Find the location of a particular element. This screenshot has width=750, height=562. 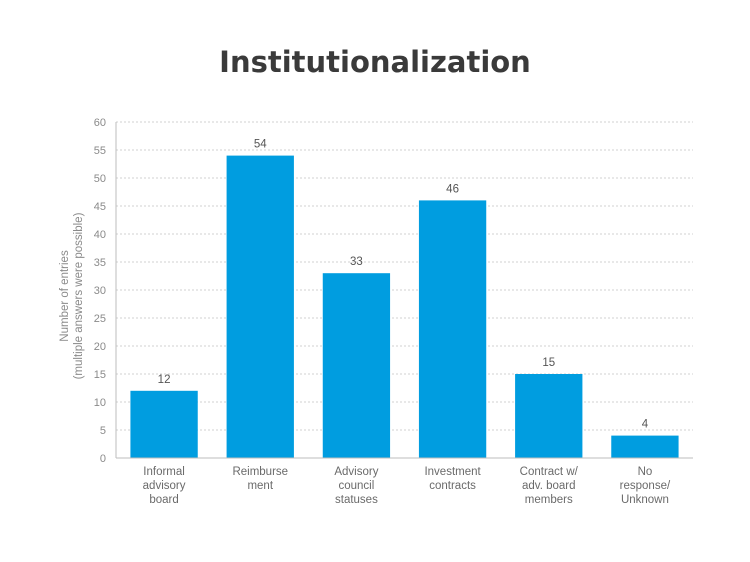

y-tick-label: 0 is located at coordinates (103, 459).